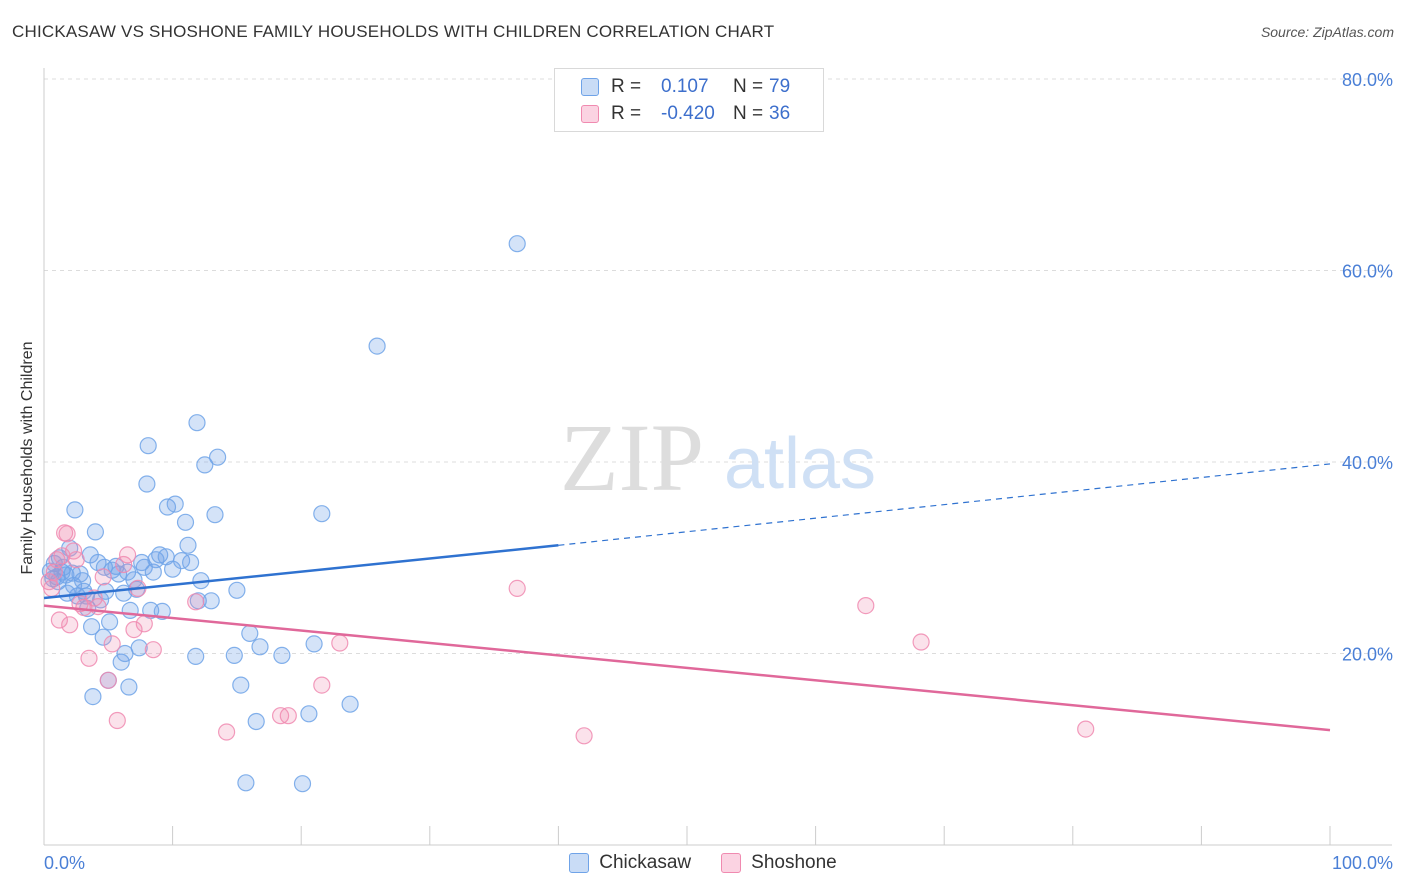 Image resolution: width=1406 pixels, height=892 pixels. I want to click on legend-item-chickasaw: Chickasaw, so click(630, 863).